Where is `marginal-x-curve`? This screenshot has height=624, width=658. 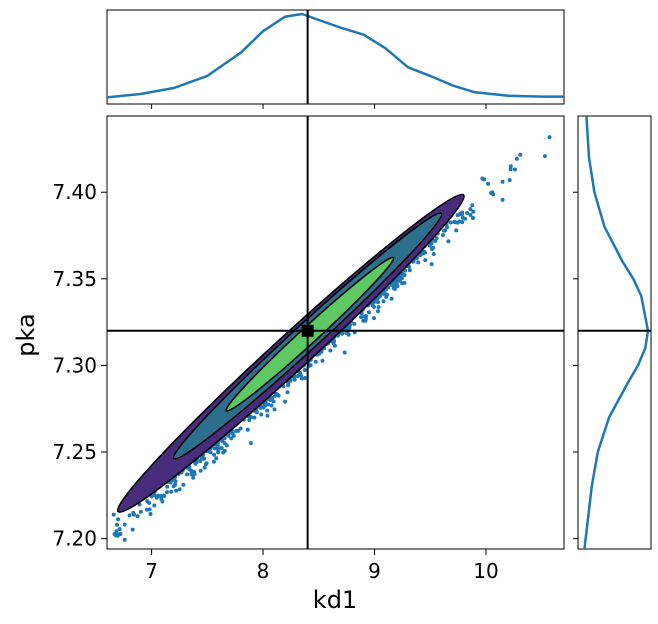 marginal-x-curve is located at coordinates (335, 55).